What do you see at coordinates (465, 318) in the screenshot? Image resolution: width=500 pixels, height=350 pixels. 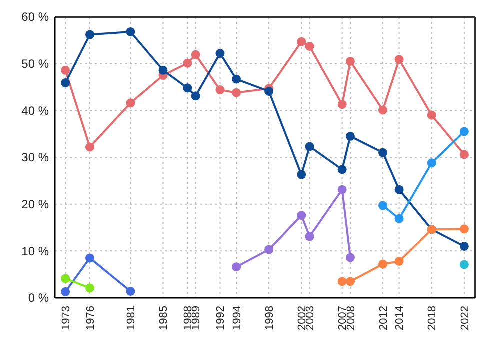 I see `x-tick-label: 2022` at bounding box center [465, 318].